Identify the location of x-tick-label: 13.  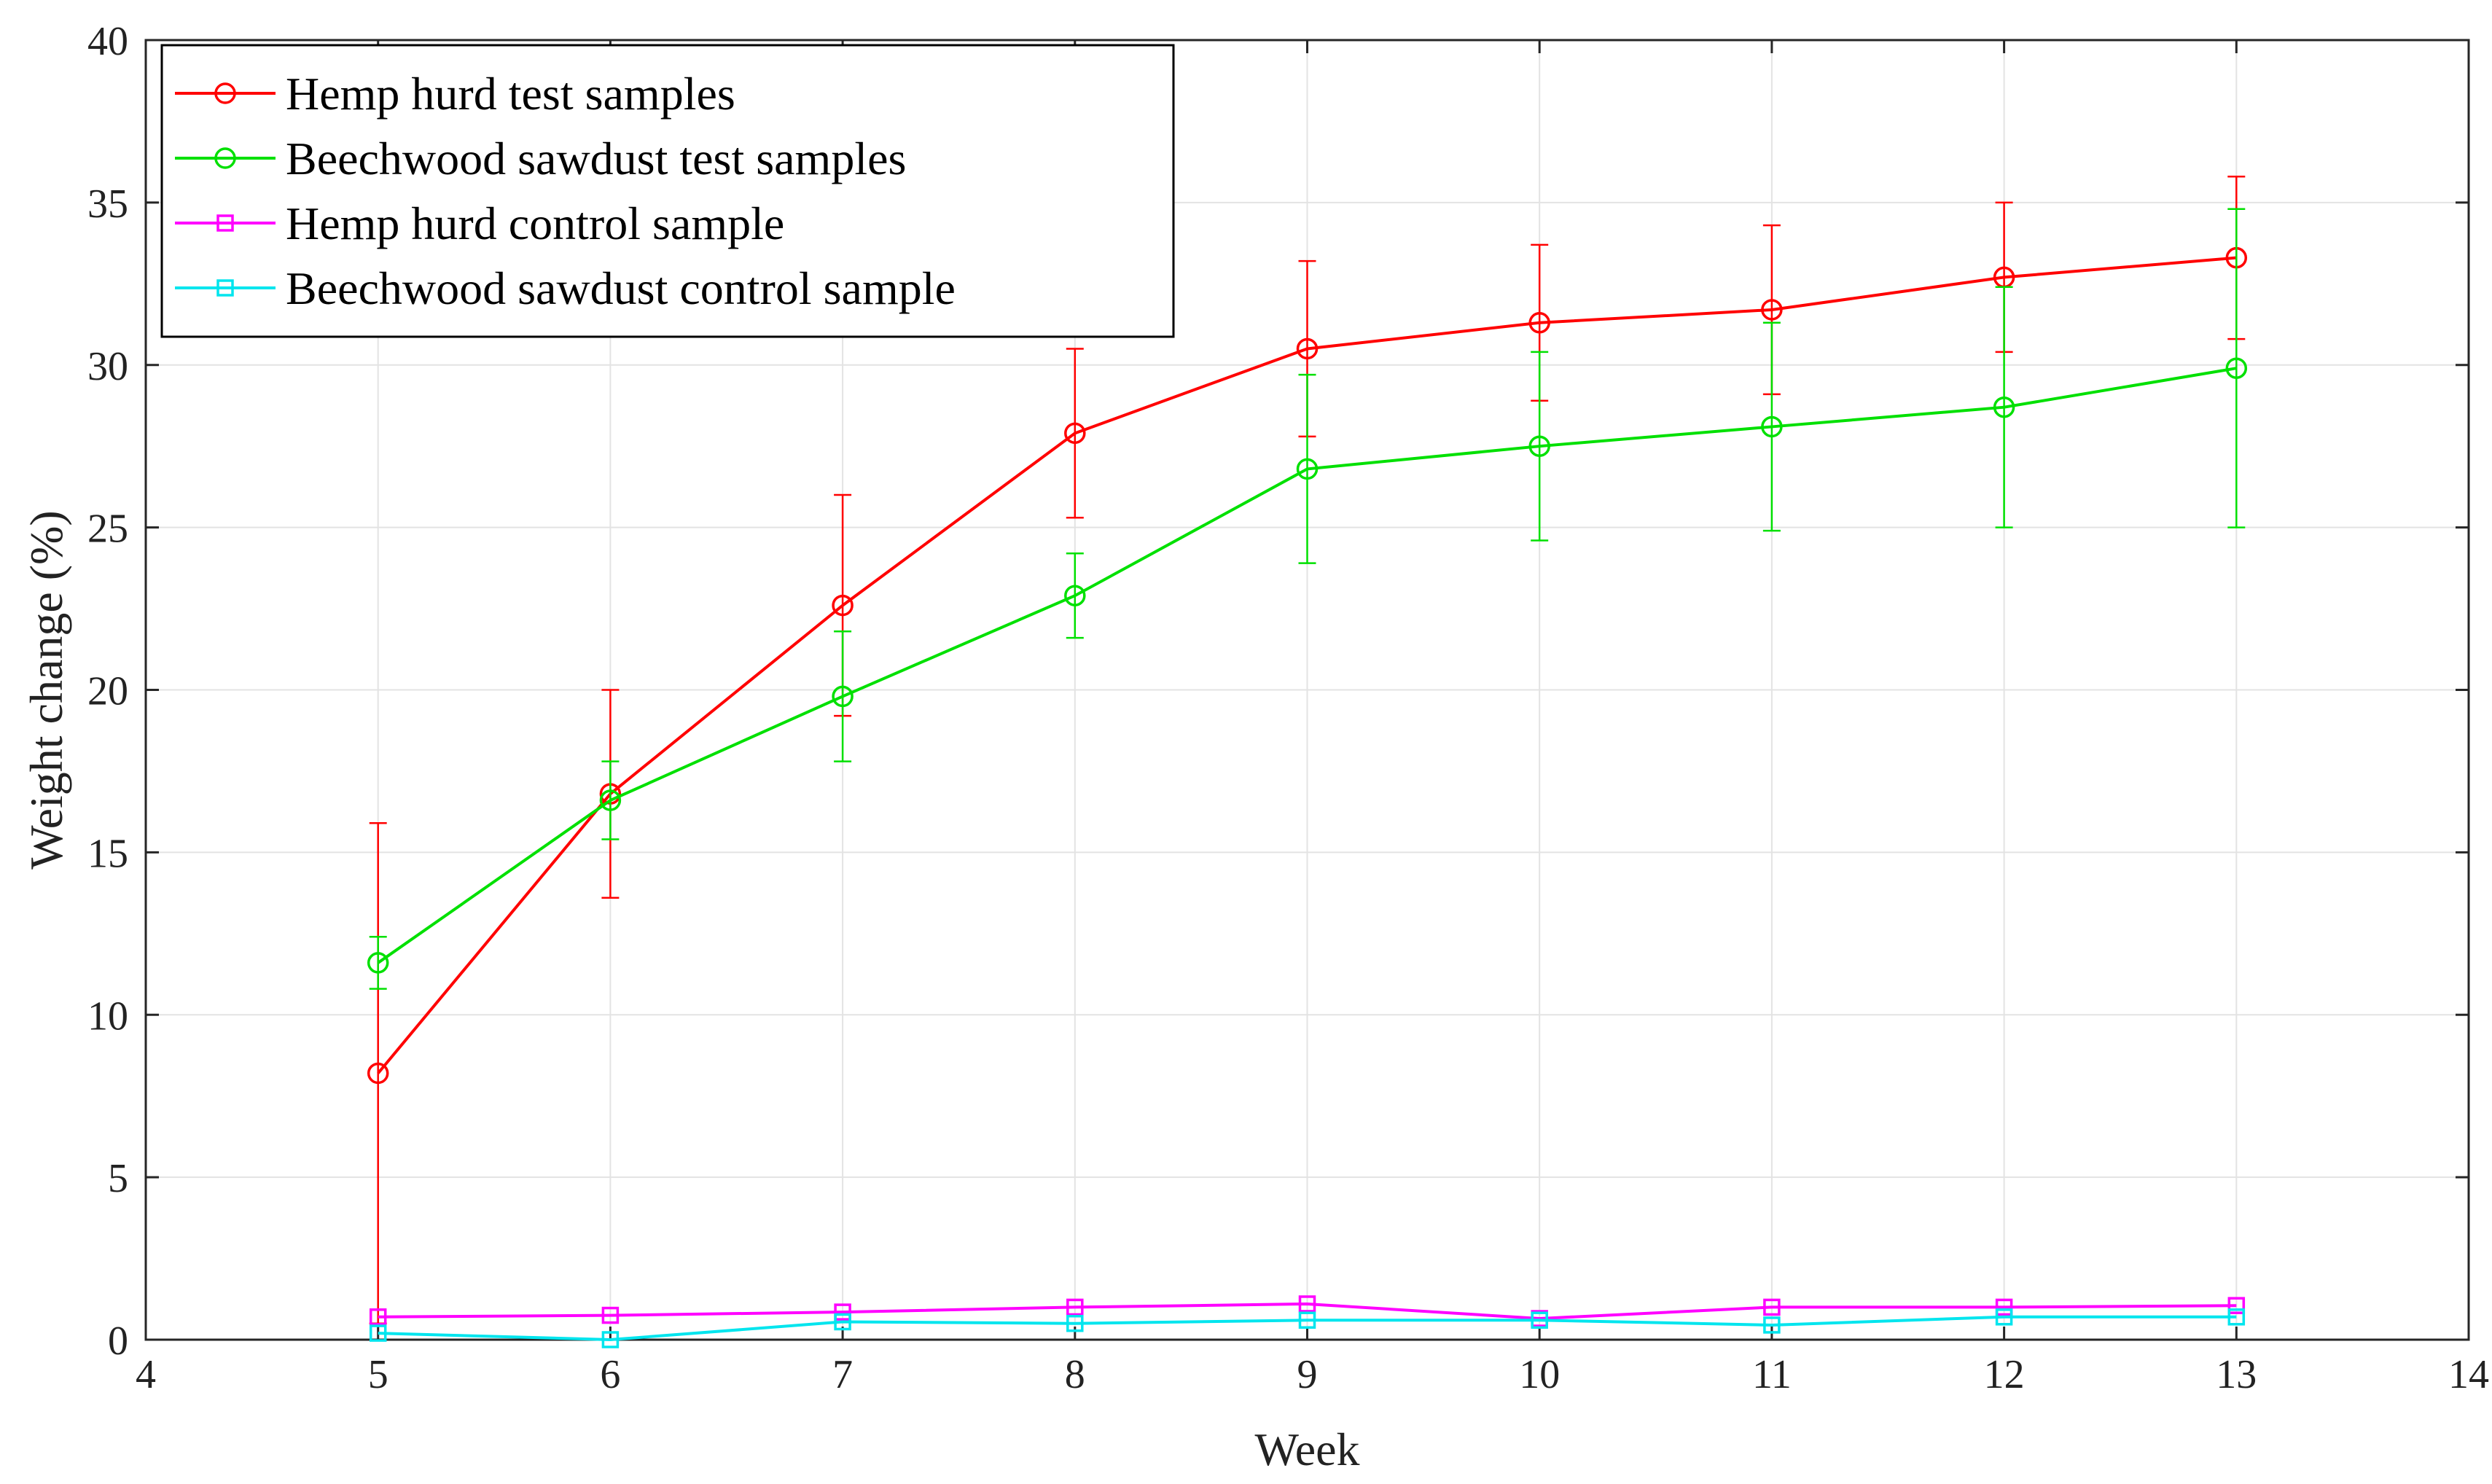
(2236, 1374).